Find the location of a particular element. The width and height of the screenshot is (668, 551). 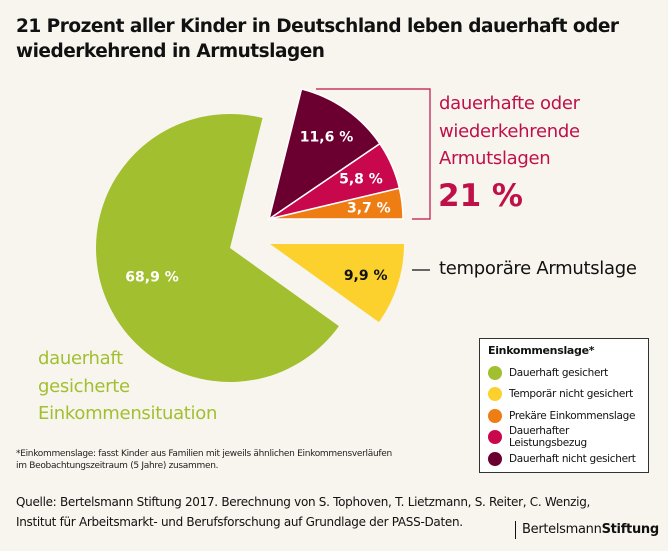

temporary-annotation: temporäre Armutslage is located at coordinates (538, 268).